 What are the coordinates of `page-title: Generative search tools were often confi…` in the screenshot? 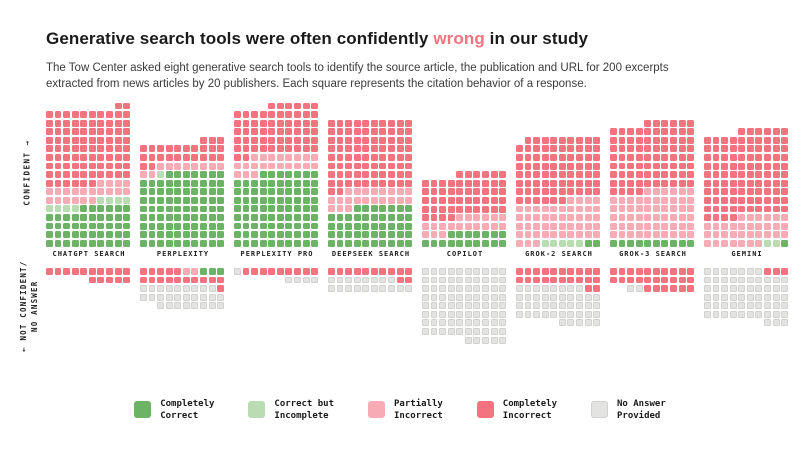 It's located at (406, 39).